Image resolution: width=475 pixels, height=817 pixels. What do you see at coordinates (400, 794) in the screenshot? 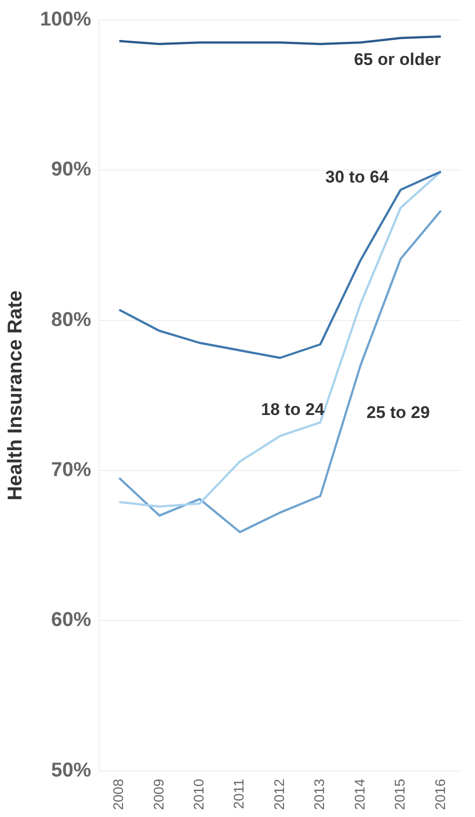
I see `x-tick-label: 2015` at bounding box center [400, 794].